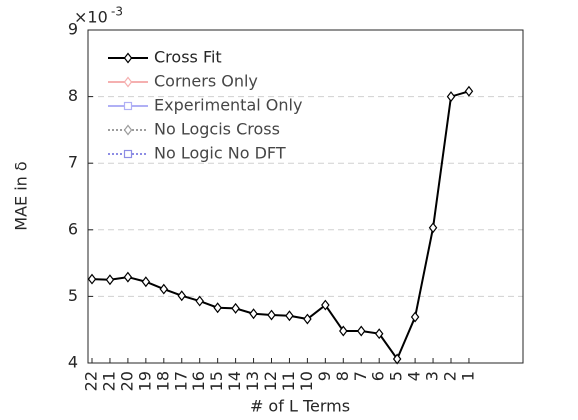 This screenshot has height=420, width=578. What do you see at coordinates (324, 376) in the screenshot?
I see `x-tick-label: 9` at bounding box center [324, 376].